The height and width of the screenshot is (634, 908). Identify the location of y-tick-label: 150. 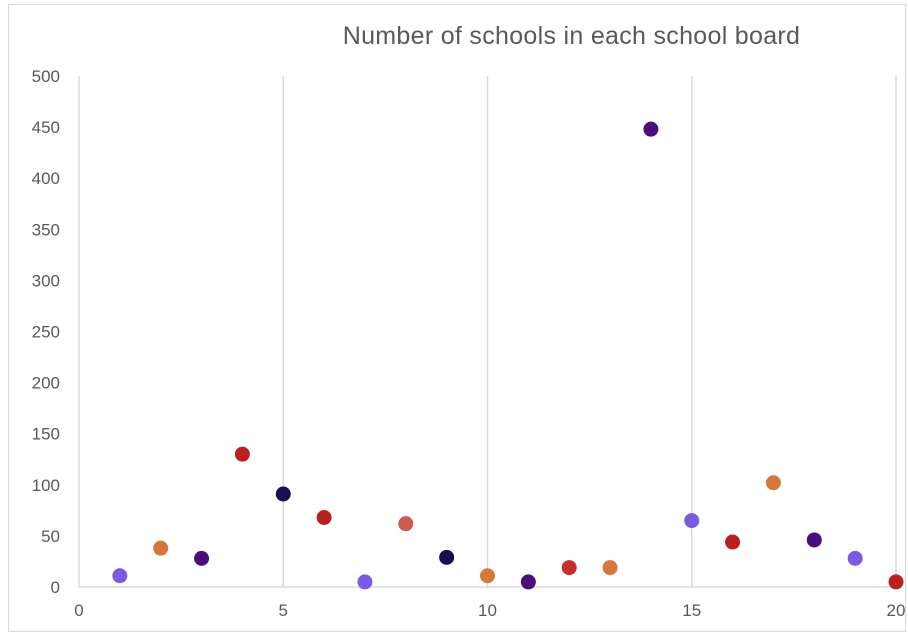
(46, 434).